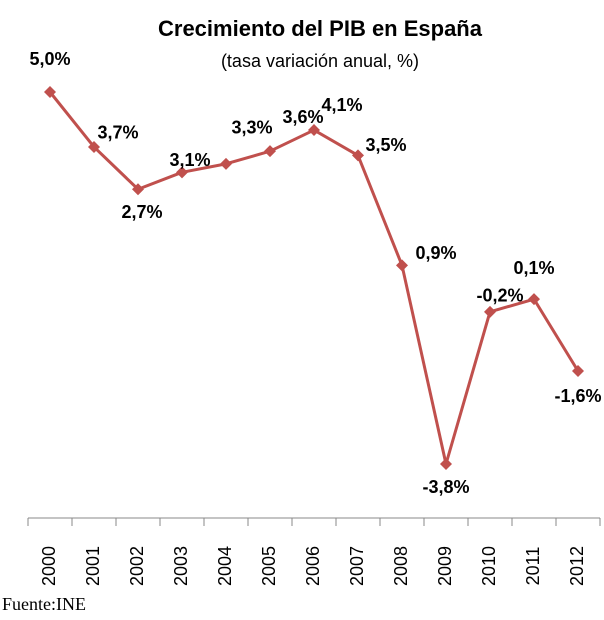  I want to click on x-tick-label: 2010, so click(489, 566).